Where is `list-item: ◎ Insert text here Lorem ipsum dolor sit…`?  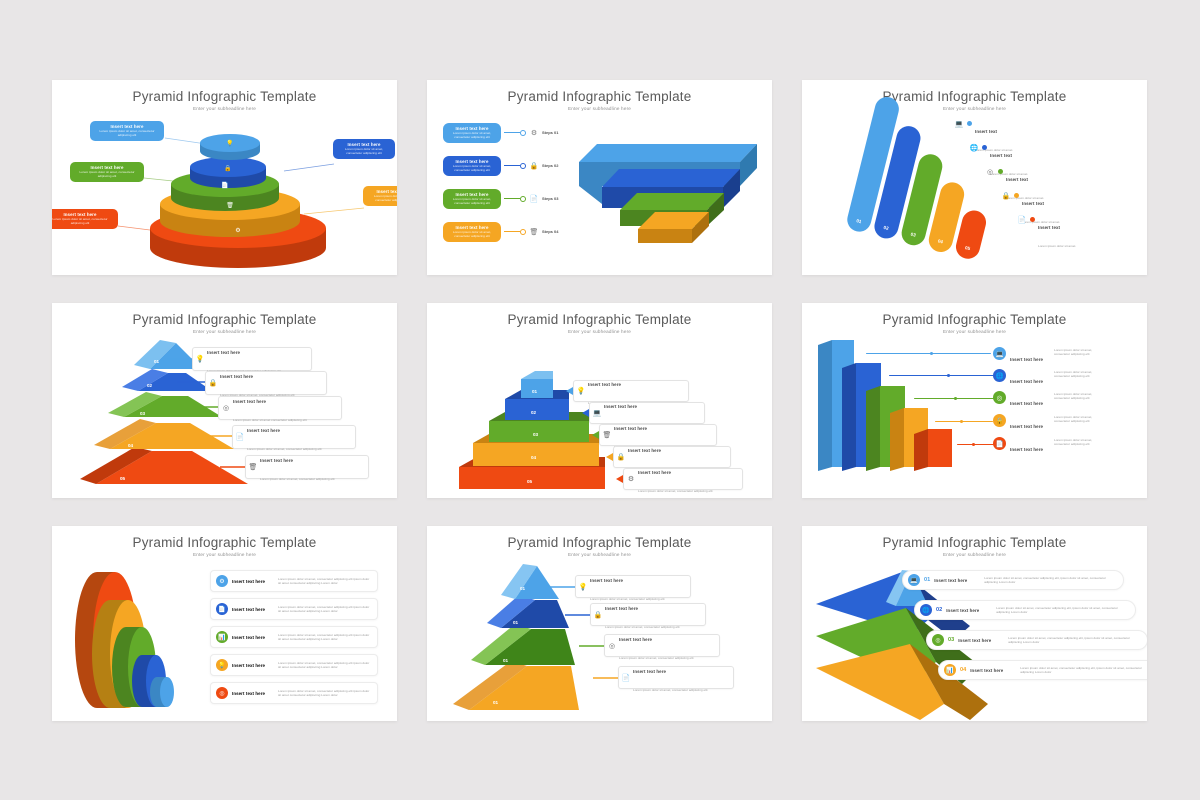
list-item: ◎ Insert text here Lorem ipsum dolor sit… is located at coordinates (294, 693).